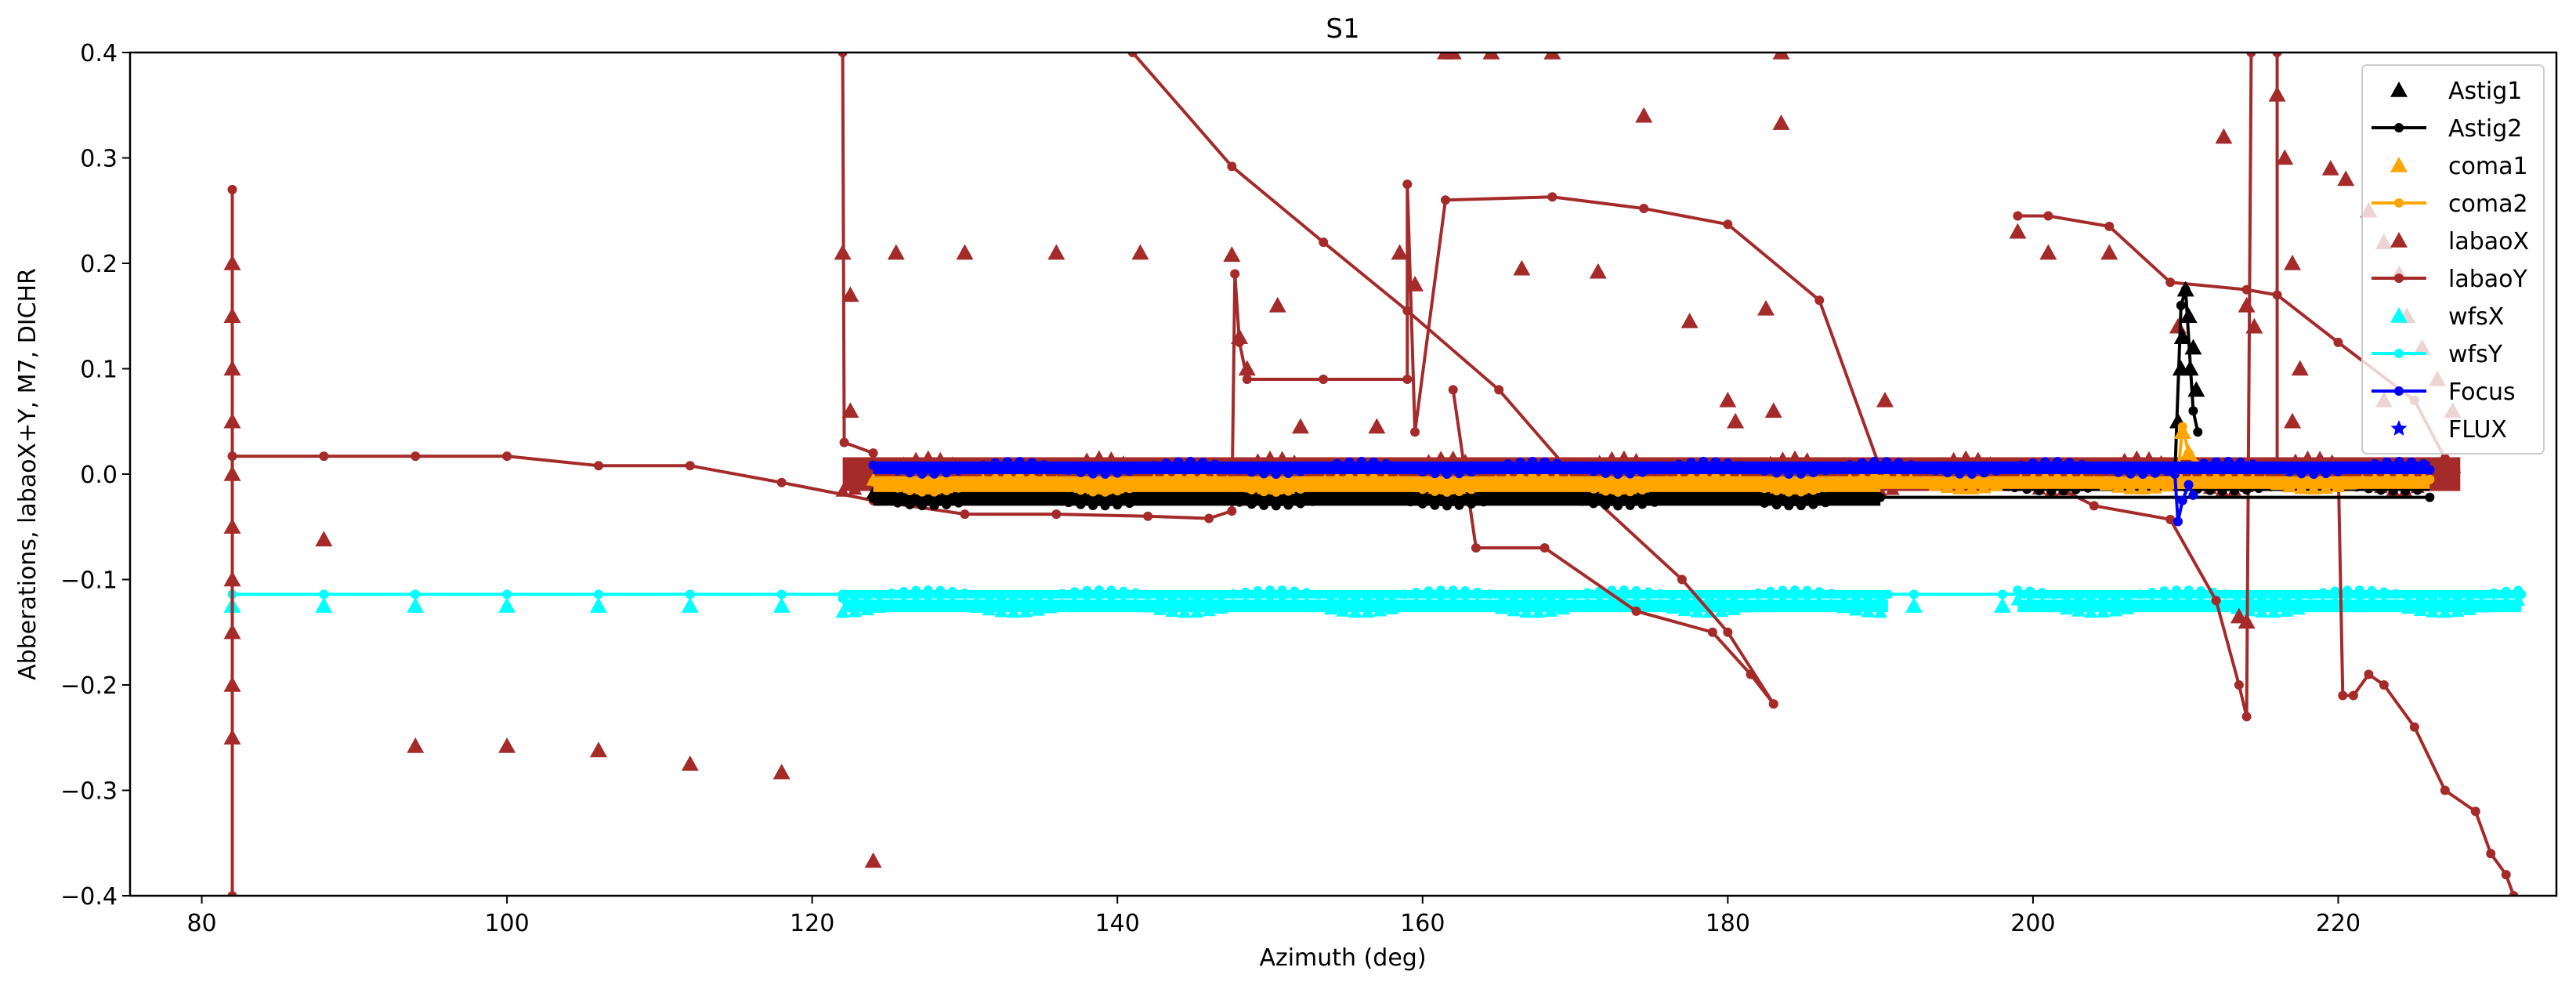  What do you see at coordinates (2456, 91) in the screenshot?
I see `legend-item-Astig1: Astig1` at bounding box center [2456, 91].